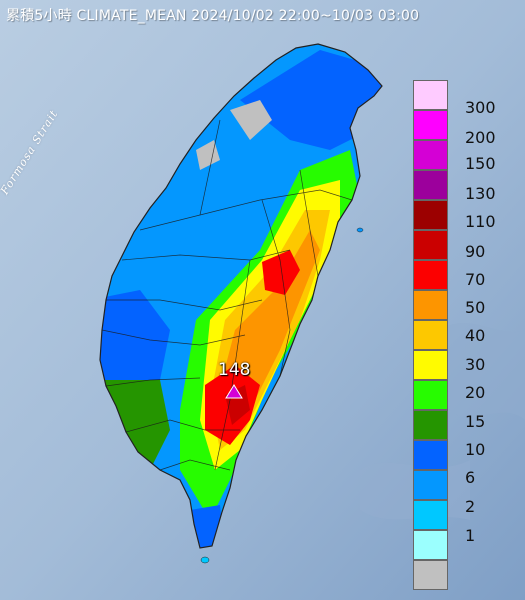 The height and width of the screenshot is (600, 525). What do you see at coordinates (135, 425) in the screenshot?
I see `rain-zone-15-southwest` at bounding box center [135, 425].